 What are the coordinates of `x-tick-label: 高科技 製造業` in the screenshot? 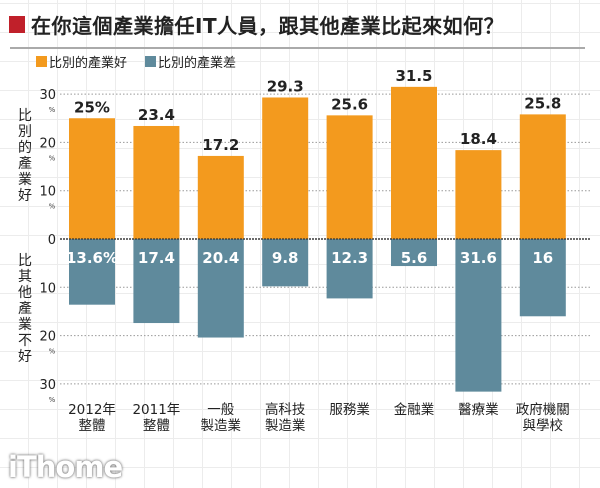 It's located at (285, 418).